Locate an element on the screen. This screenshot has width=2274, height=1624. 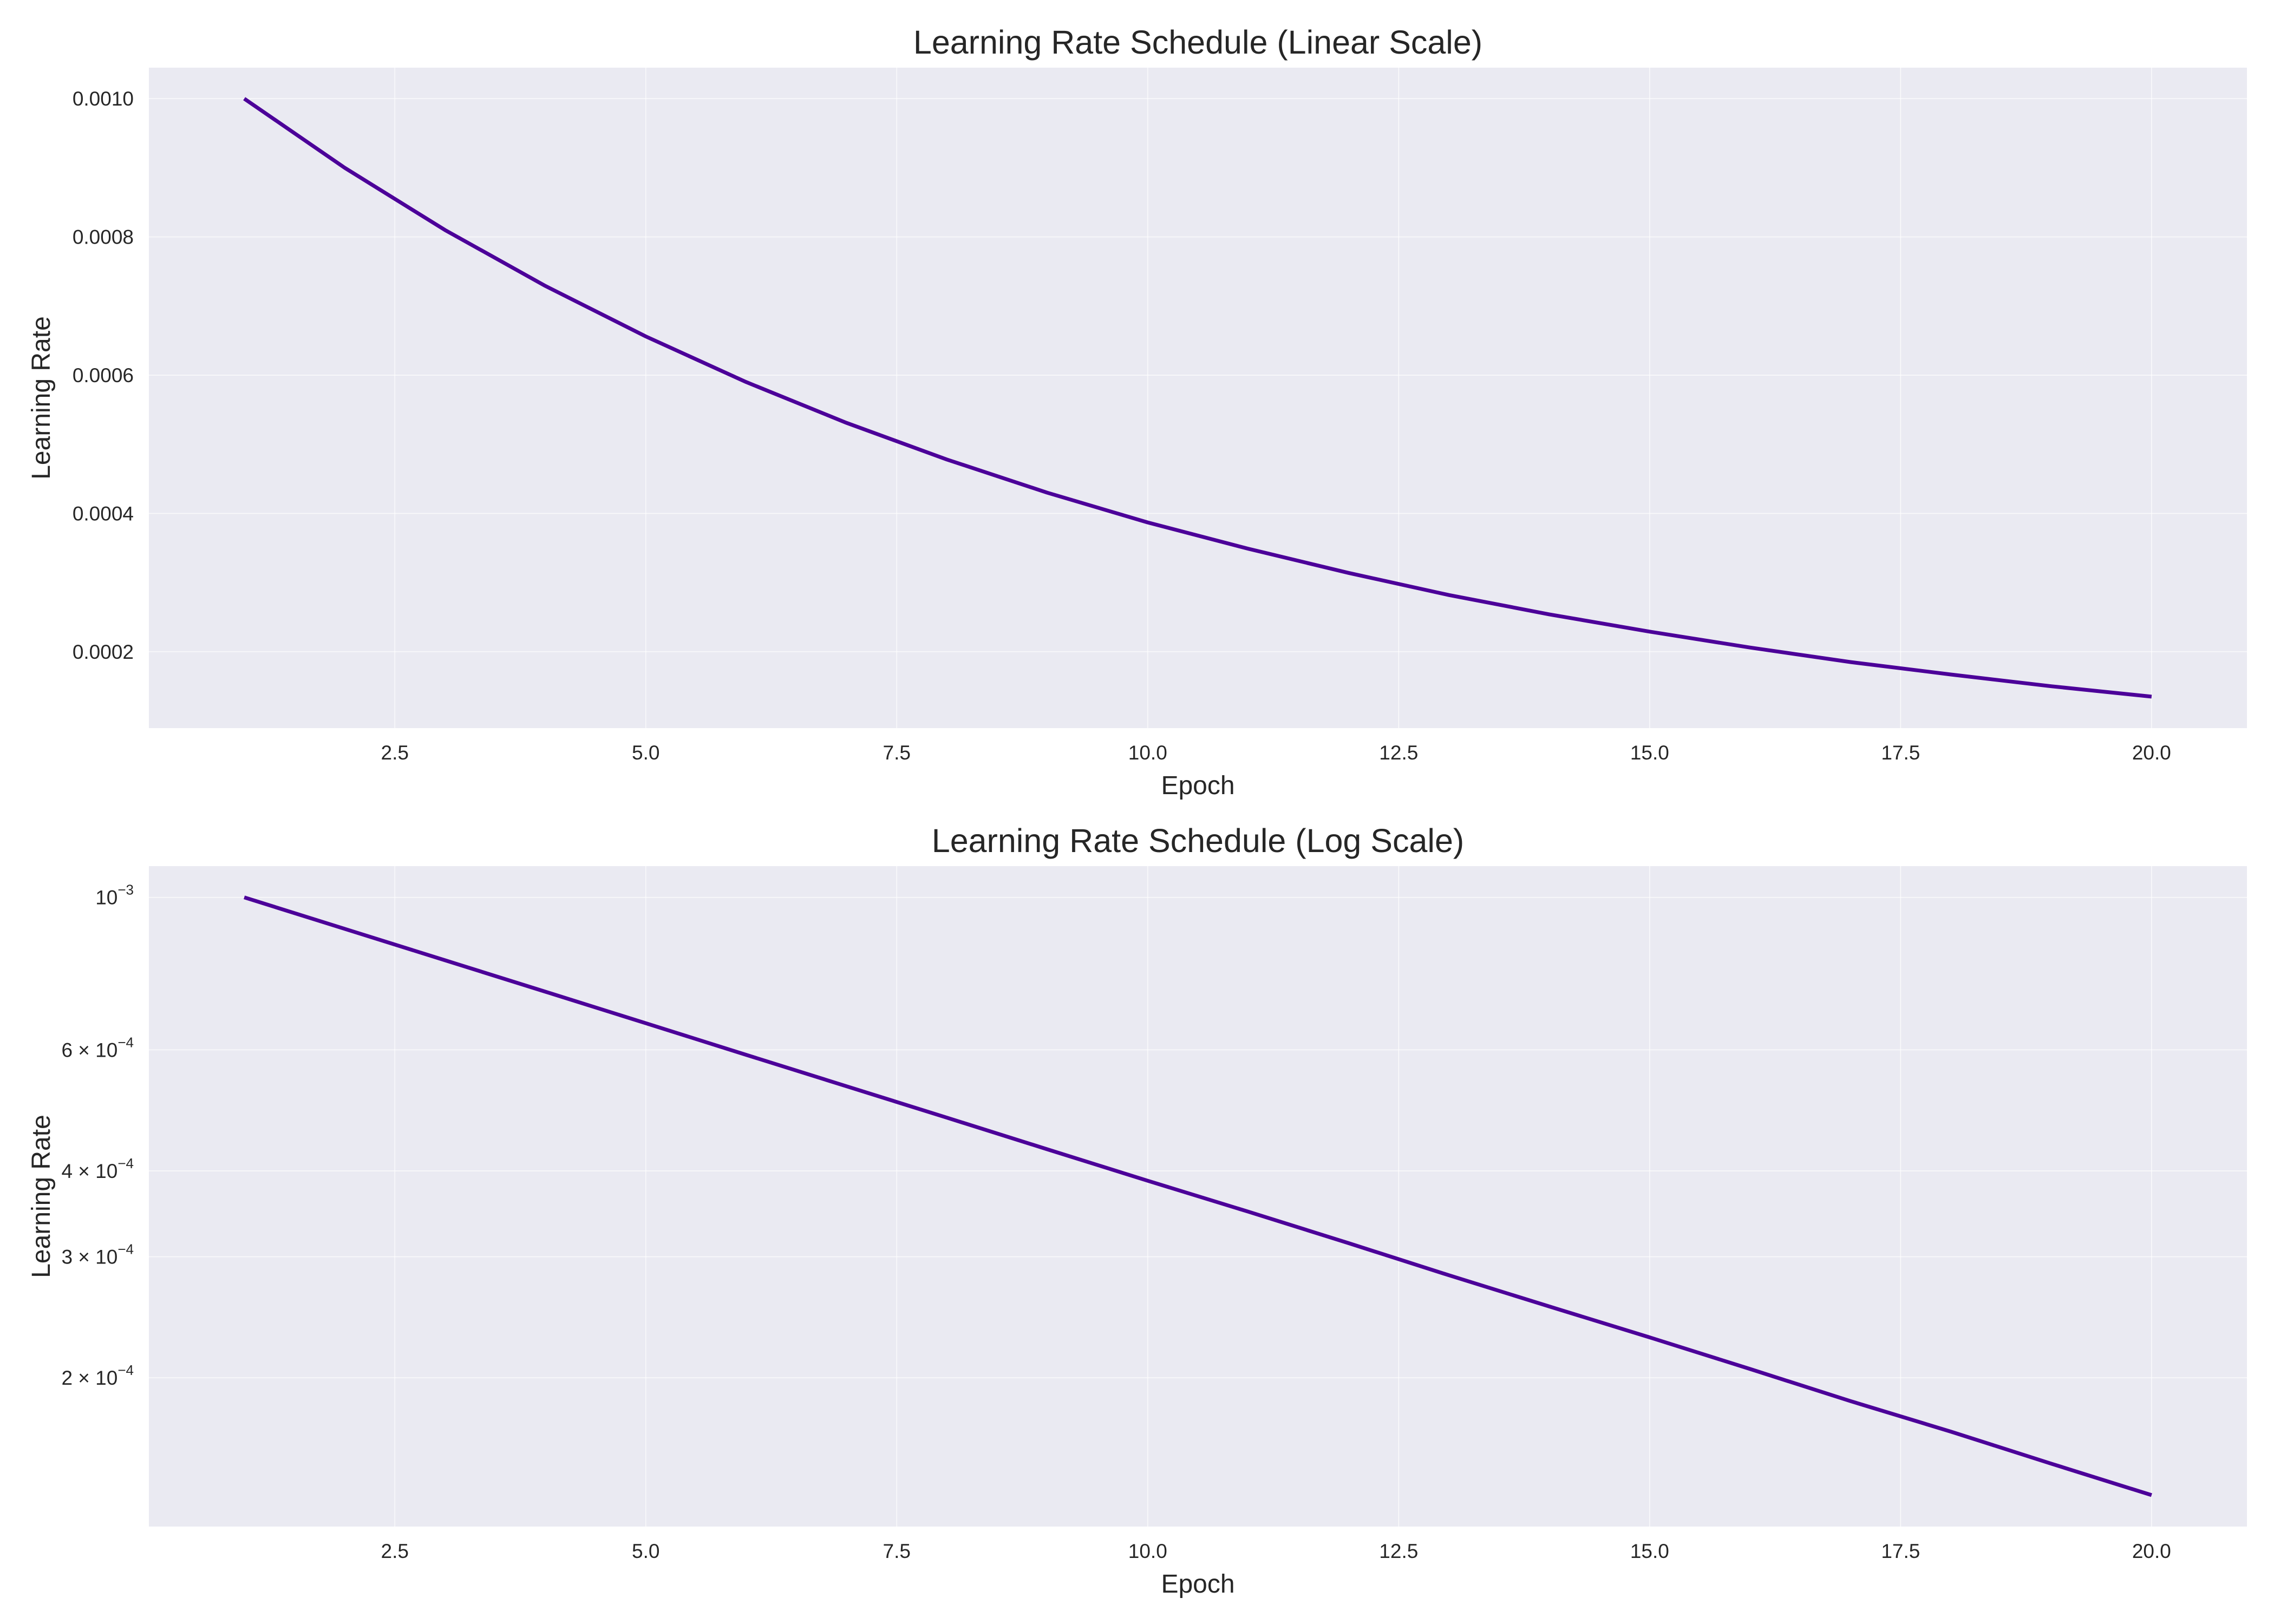
y-tick-label: 0.0002 is located at coordinates (104, 652).